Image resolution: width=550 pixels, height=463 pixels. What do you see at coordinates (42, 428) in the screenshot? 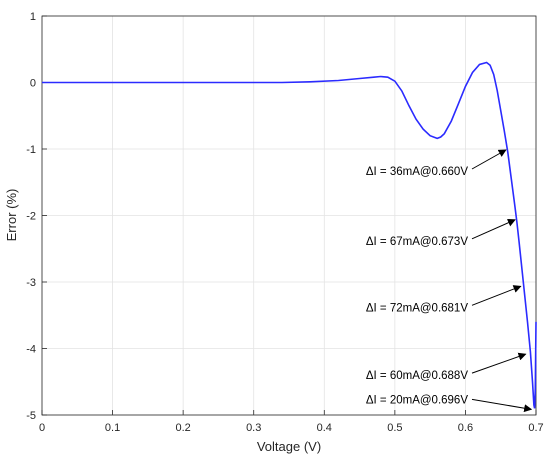
I see `x-tick-label: 0` at bounding box center [42, 428].